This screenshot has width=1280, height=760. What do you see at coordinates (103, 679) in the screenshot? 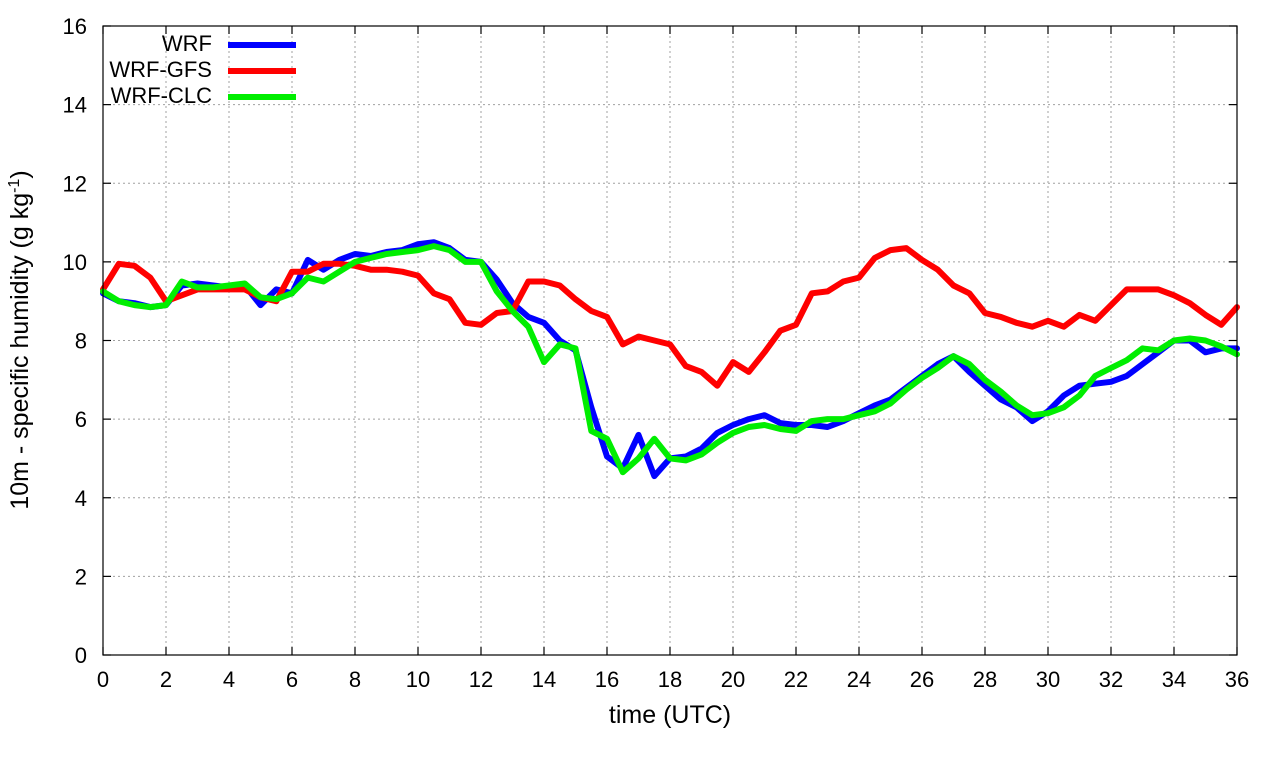
I see `x-tick-label: 0` at bounding box center [103, 679].